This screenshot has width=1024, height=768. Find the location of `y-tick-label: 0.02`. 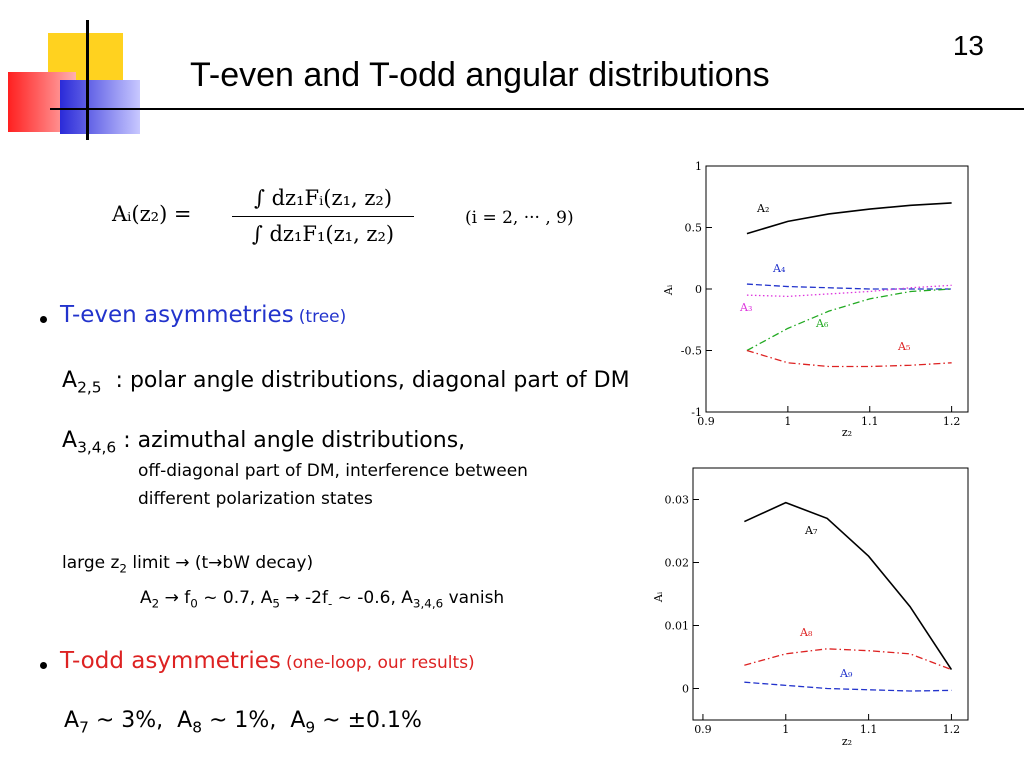

y-tick-label: 0.02 is located at coordinates (677, 563).